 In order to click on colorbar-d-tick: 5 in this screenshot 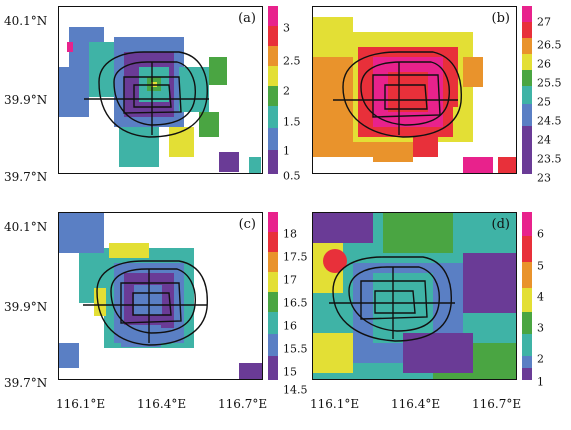, I will do `click(540, 266)`.